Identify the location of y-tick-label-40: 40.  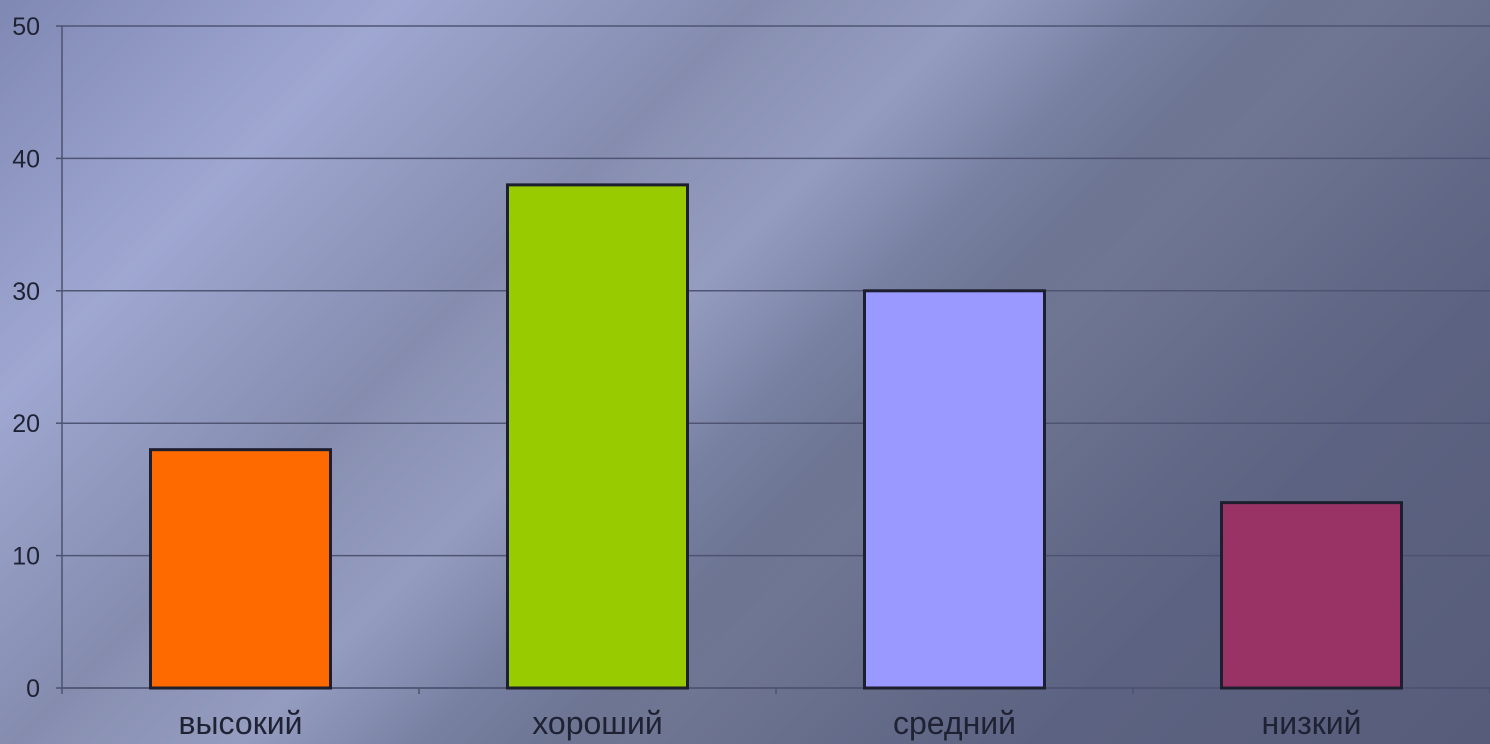
(26, 159).